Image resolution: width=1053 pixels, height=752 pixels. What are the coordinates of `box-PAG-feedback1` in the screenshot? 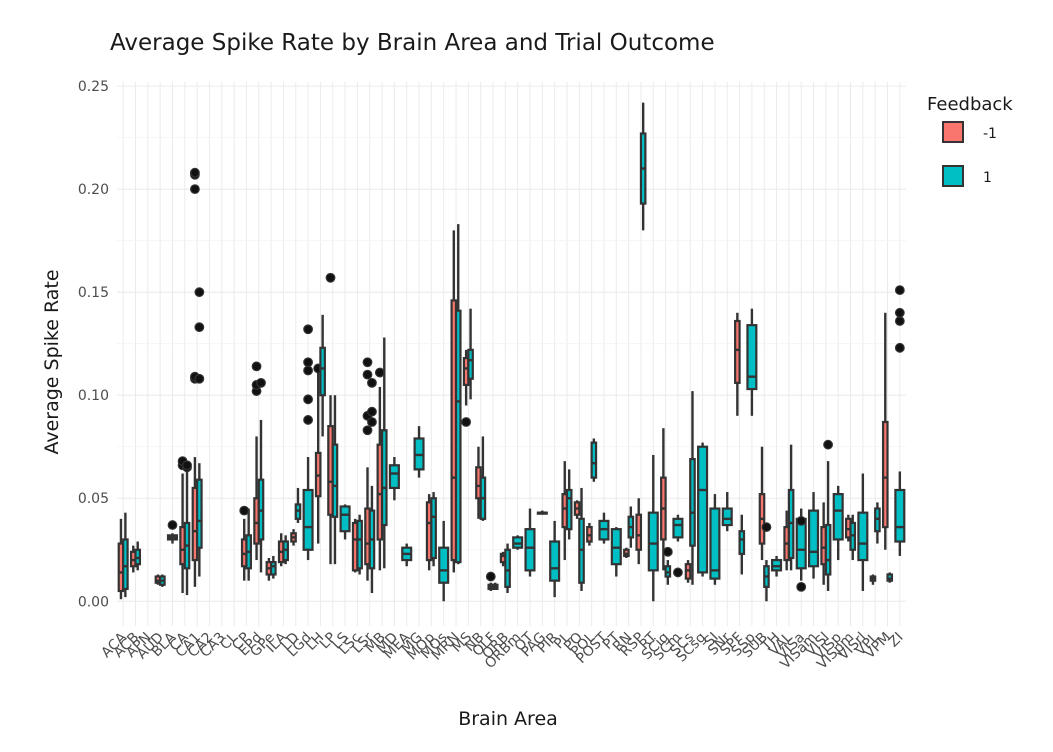 It's located at (542, 512).